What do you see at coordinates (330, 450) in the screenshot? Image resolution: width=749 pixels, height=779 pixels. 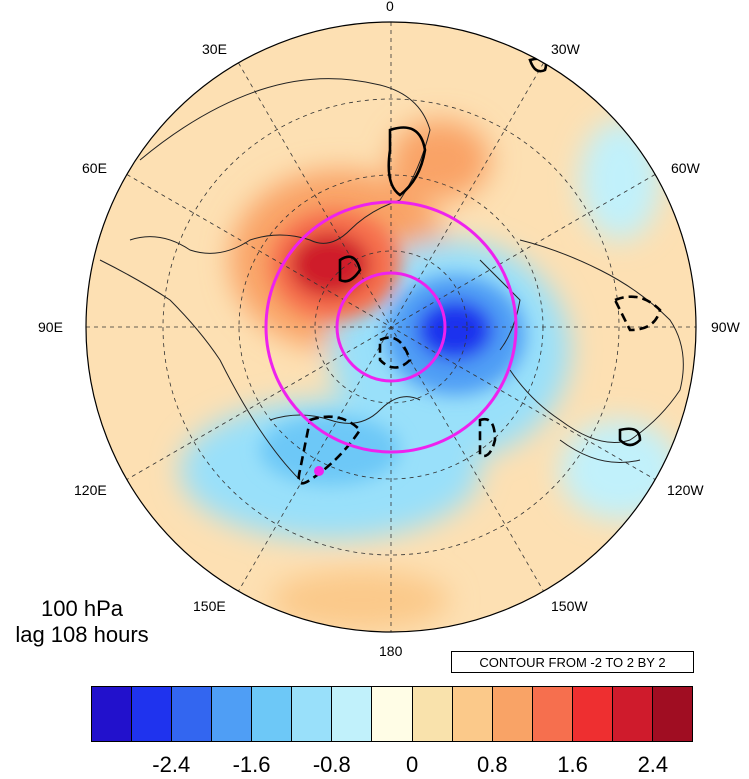 I see `cold-anomaly-south-mid` at bounding box center [330, 450].